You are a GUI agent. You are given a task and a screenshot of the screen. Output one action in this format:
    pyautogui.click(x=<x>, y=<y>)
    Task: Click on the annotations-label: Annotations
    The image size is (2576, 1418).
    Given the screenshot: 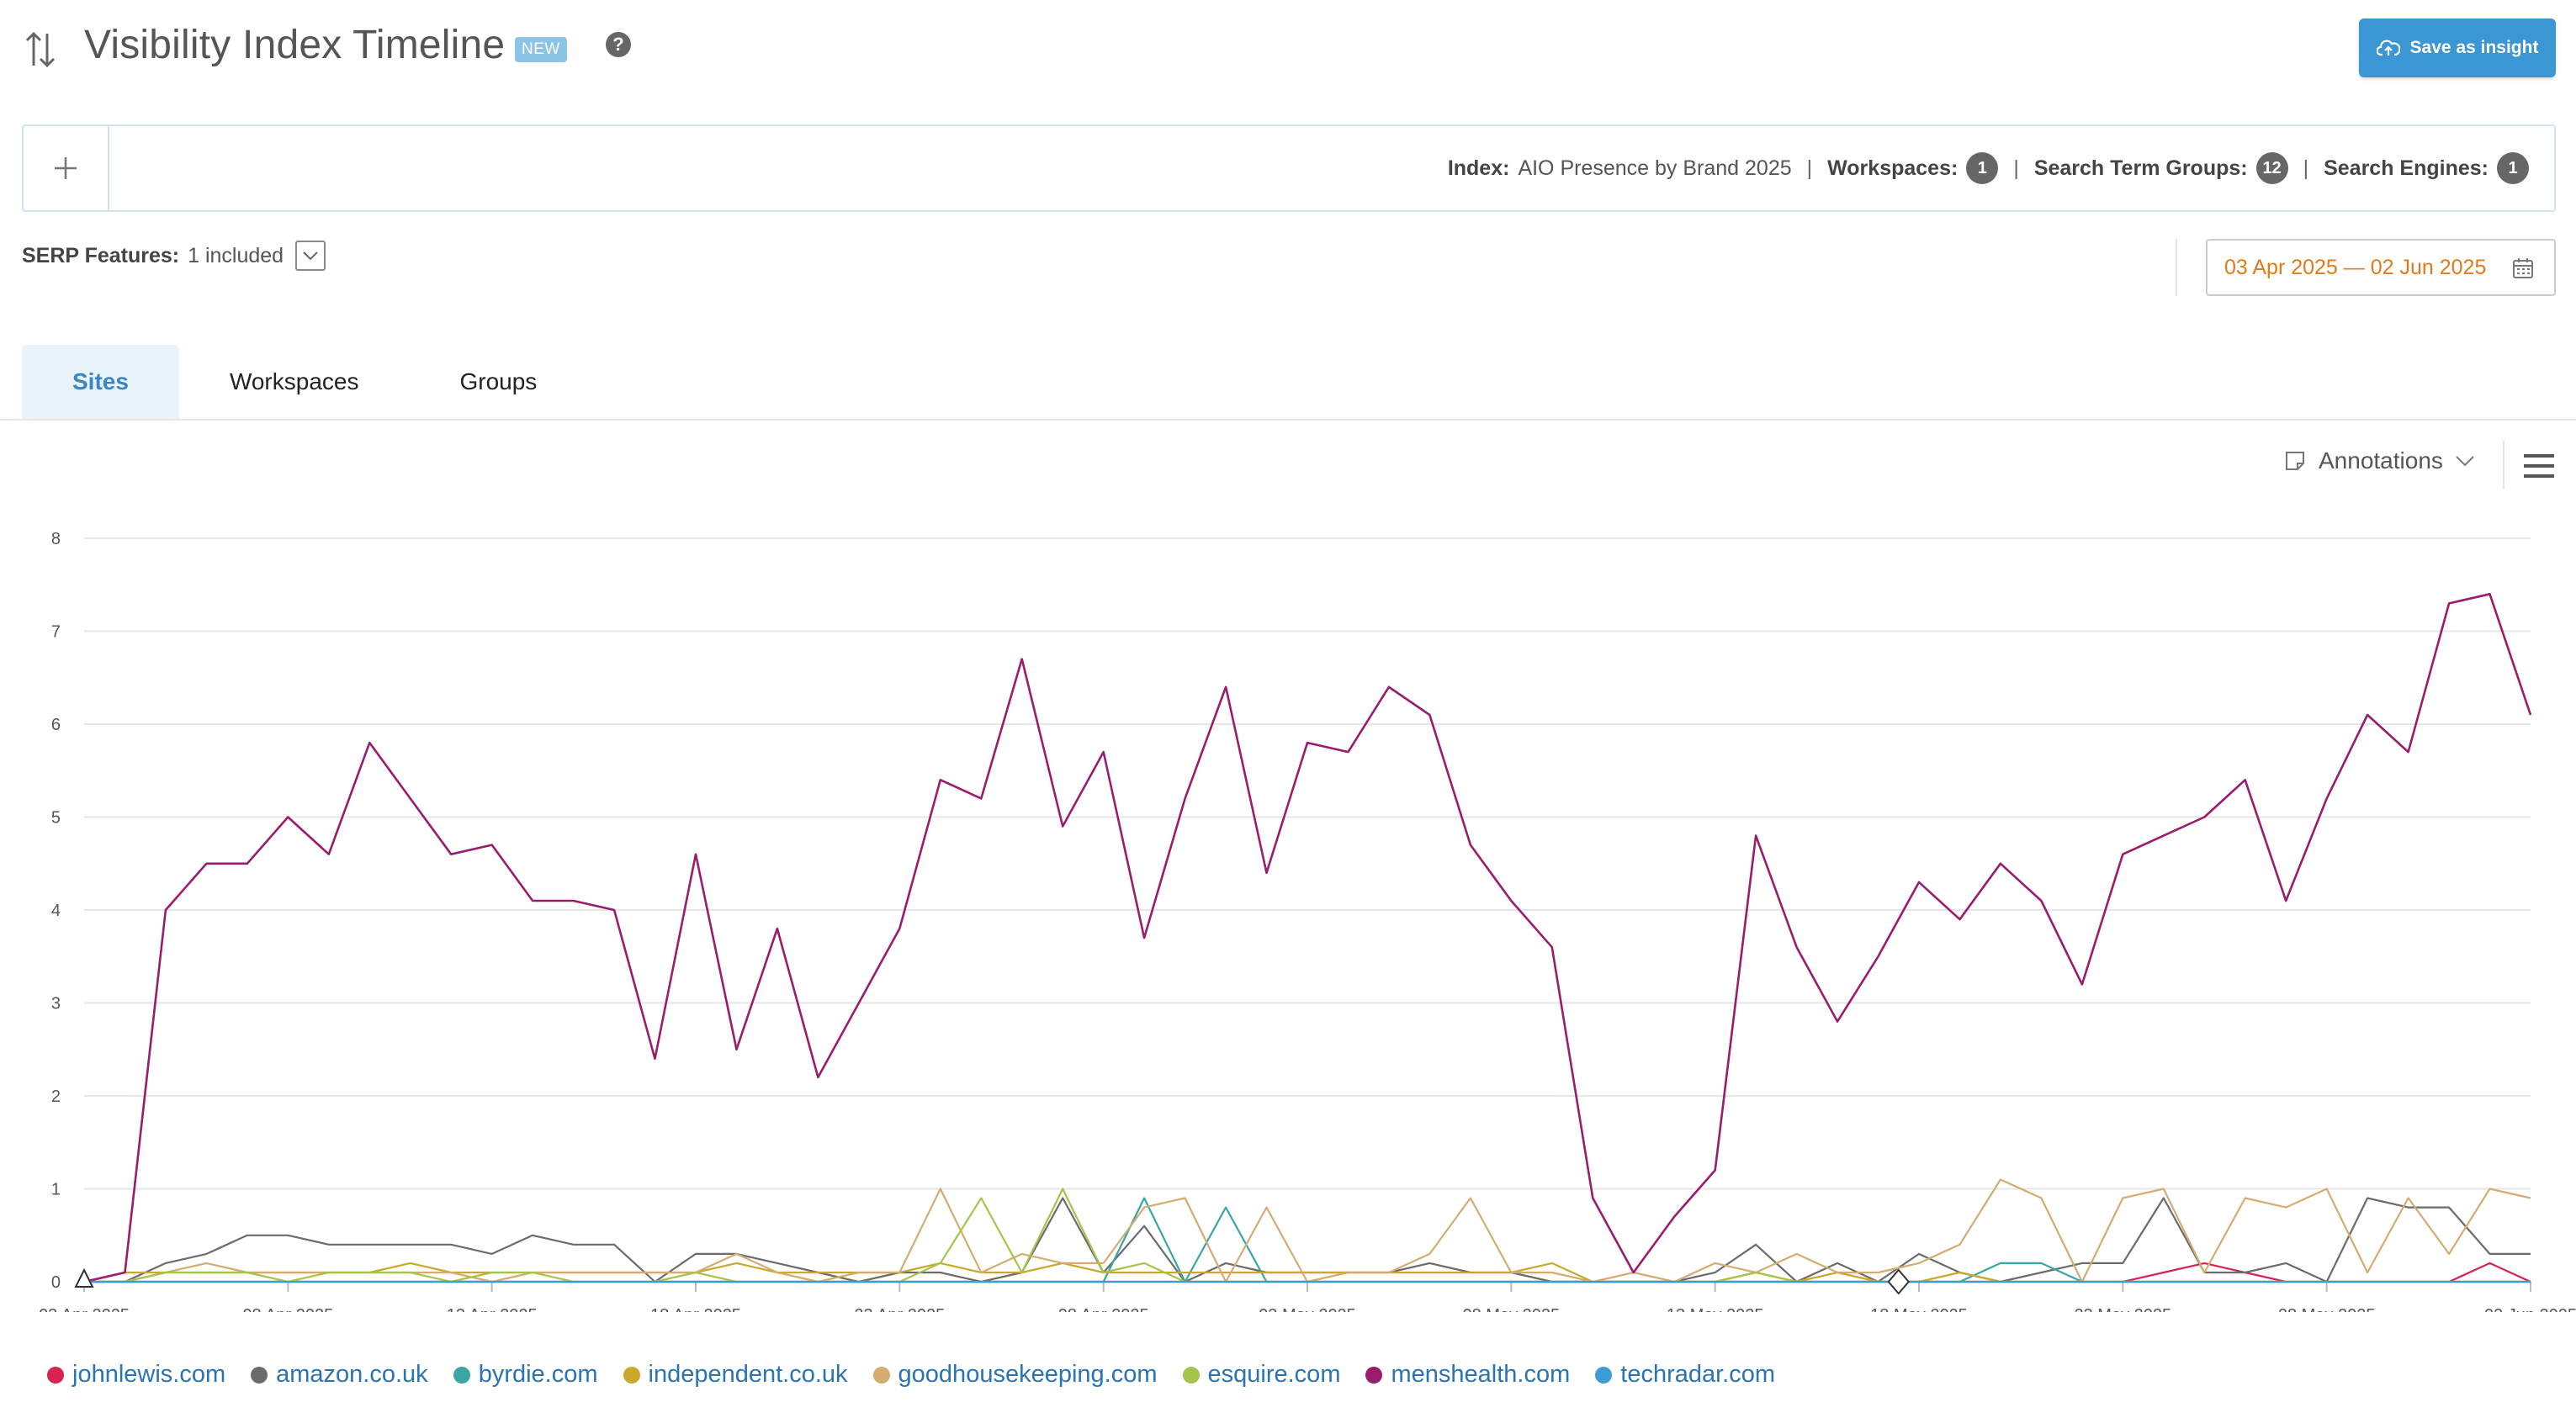 What is the action you would take?
    pyautogui.click(x=2381, y=460)
    